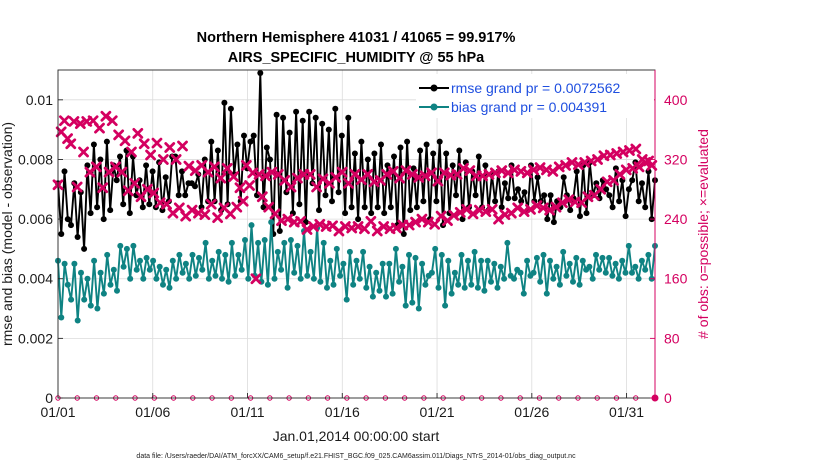 This screenshot has height=470, width=830. Describe the element at coordinates (669, 238) in the screenshot. I see `y2-axis-ticks: 0 80 160 240 320 400` at that location.